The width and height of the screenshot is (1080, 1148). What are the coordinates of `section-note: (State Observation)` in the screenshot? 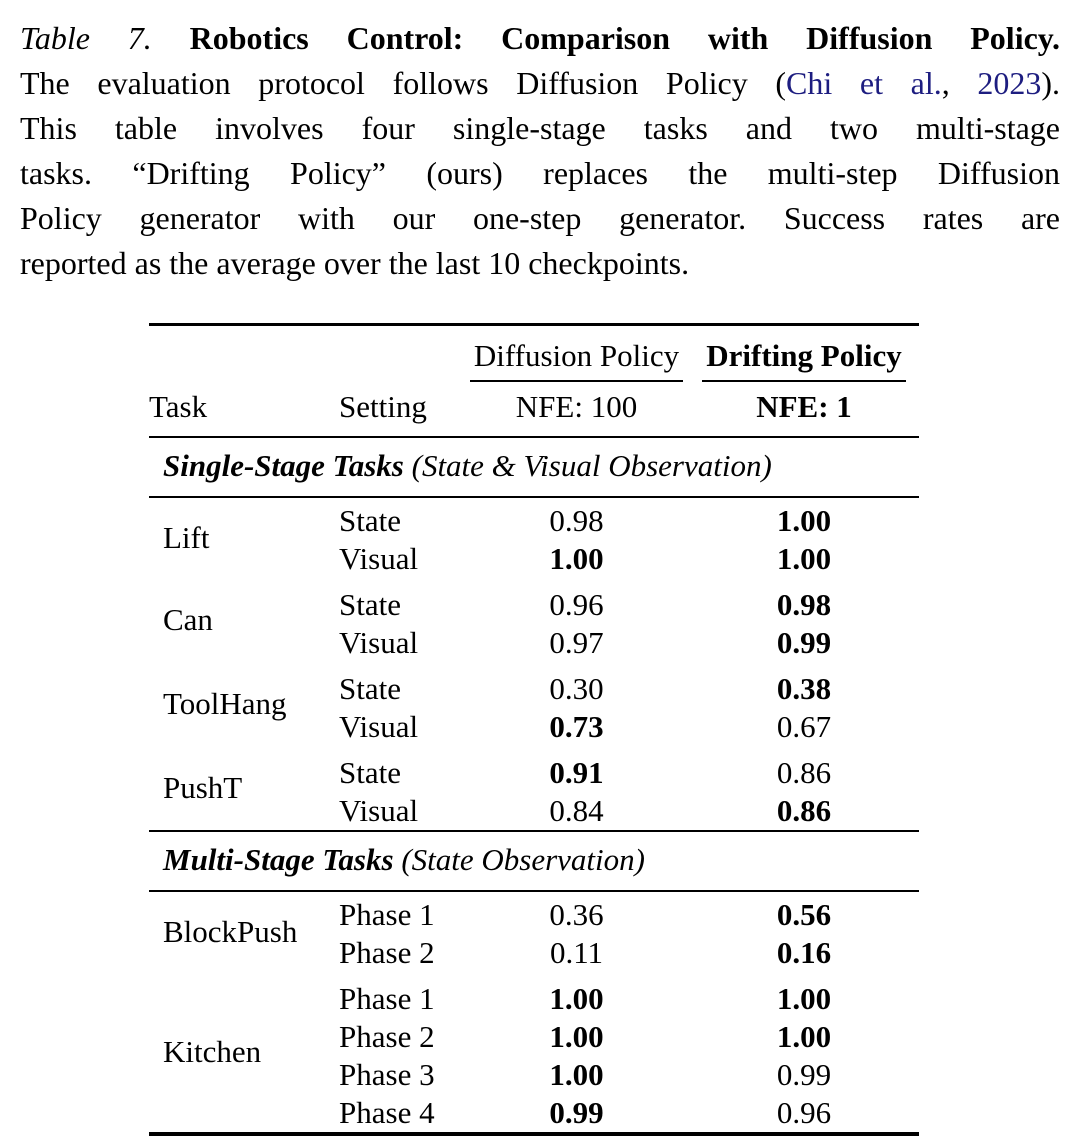 It's located at (523, 859).